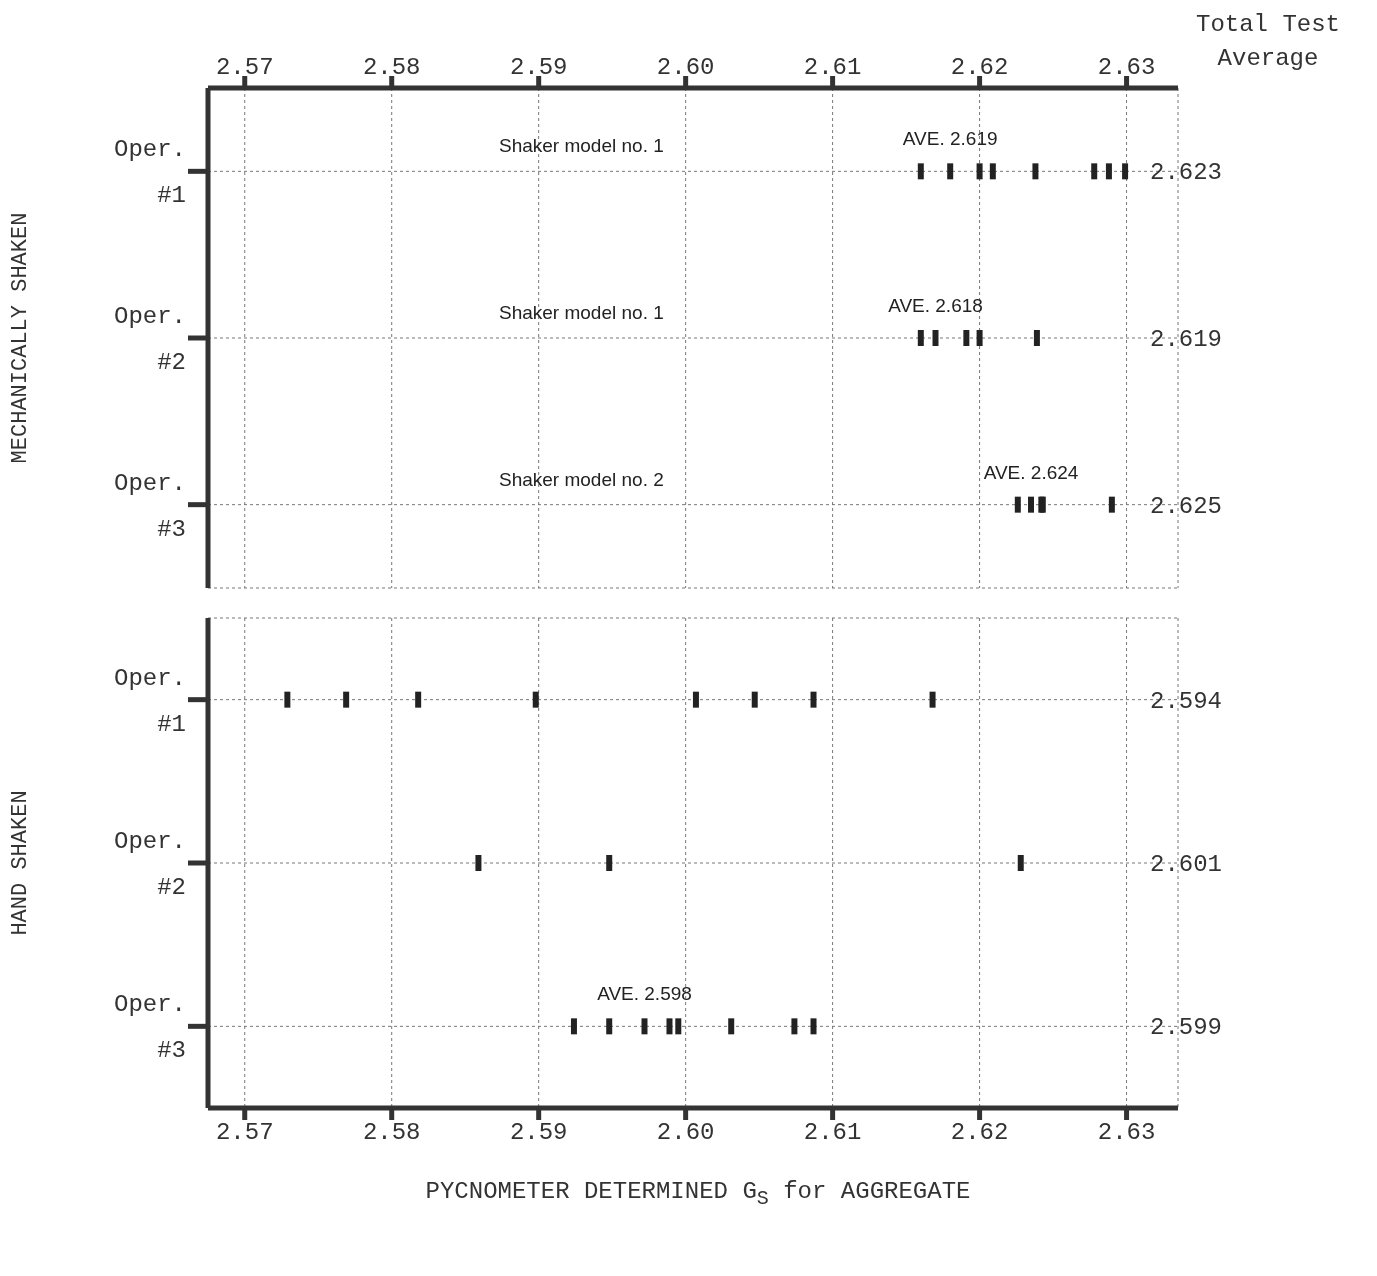  Describe the element at coordinates (1186, 173) in the screenshot. I see `y2-tick-label: 2.623` at that location.